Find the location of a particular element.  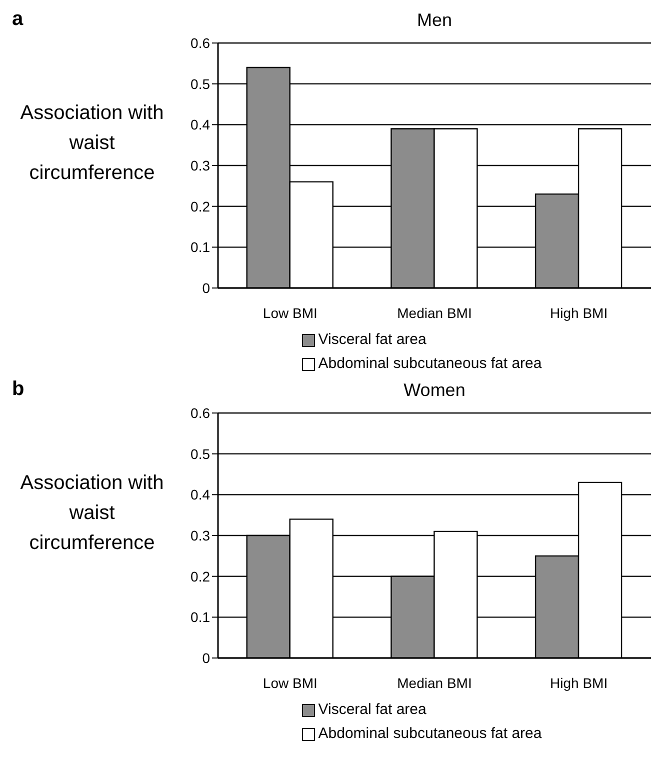

text: b is located at coordinates (18, 389).